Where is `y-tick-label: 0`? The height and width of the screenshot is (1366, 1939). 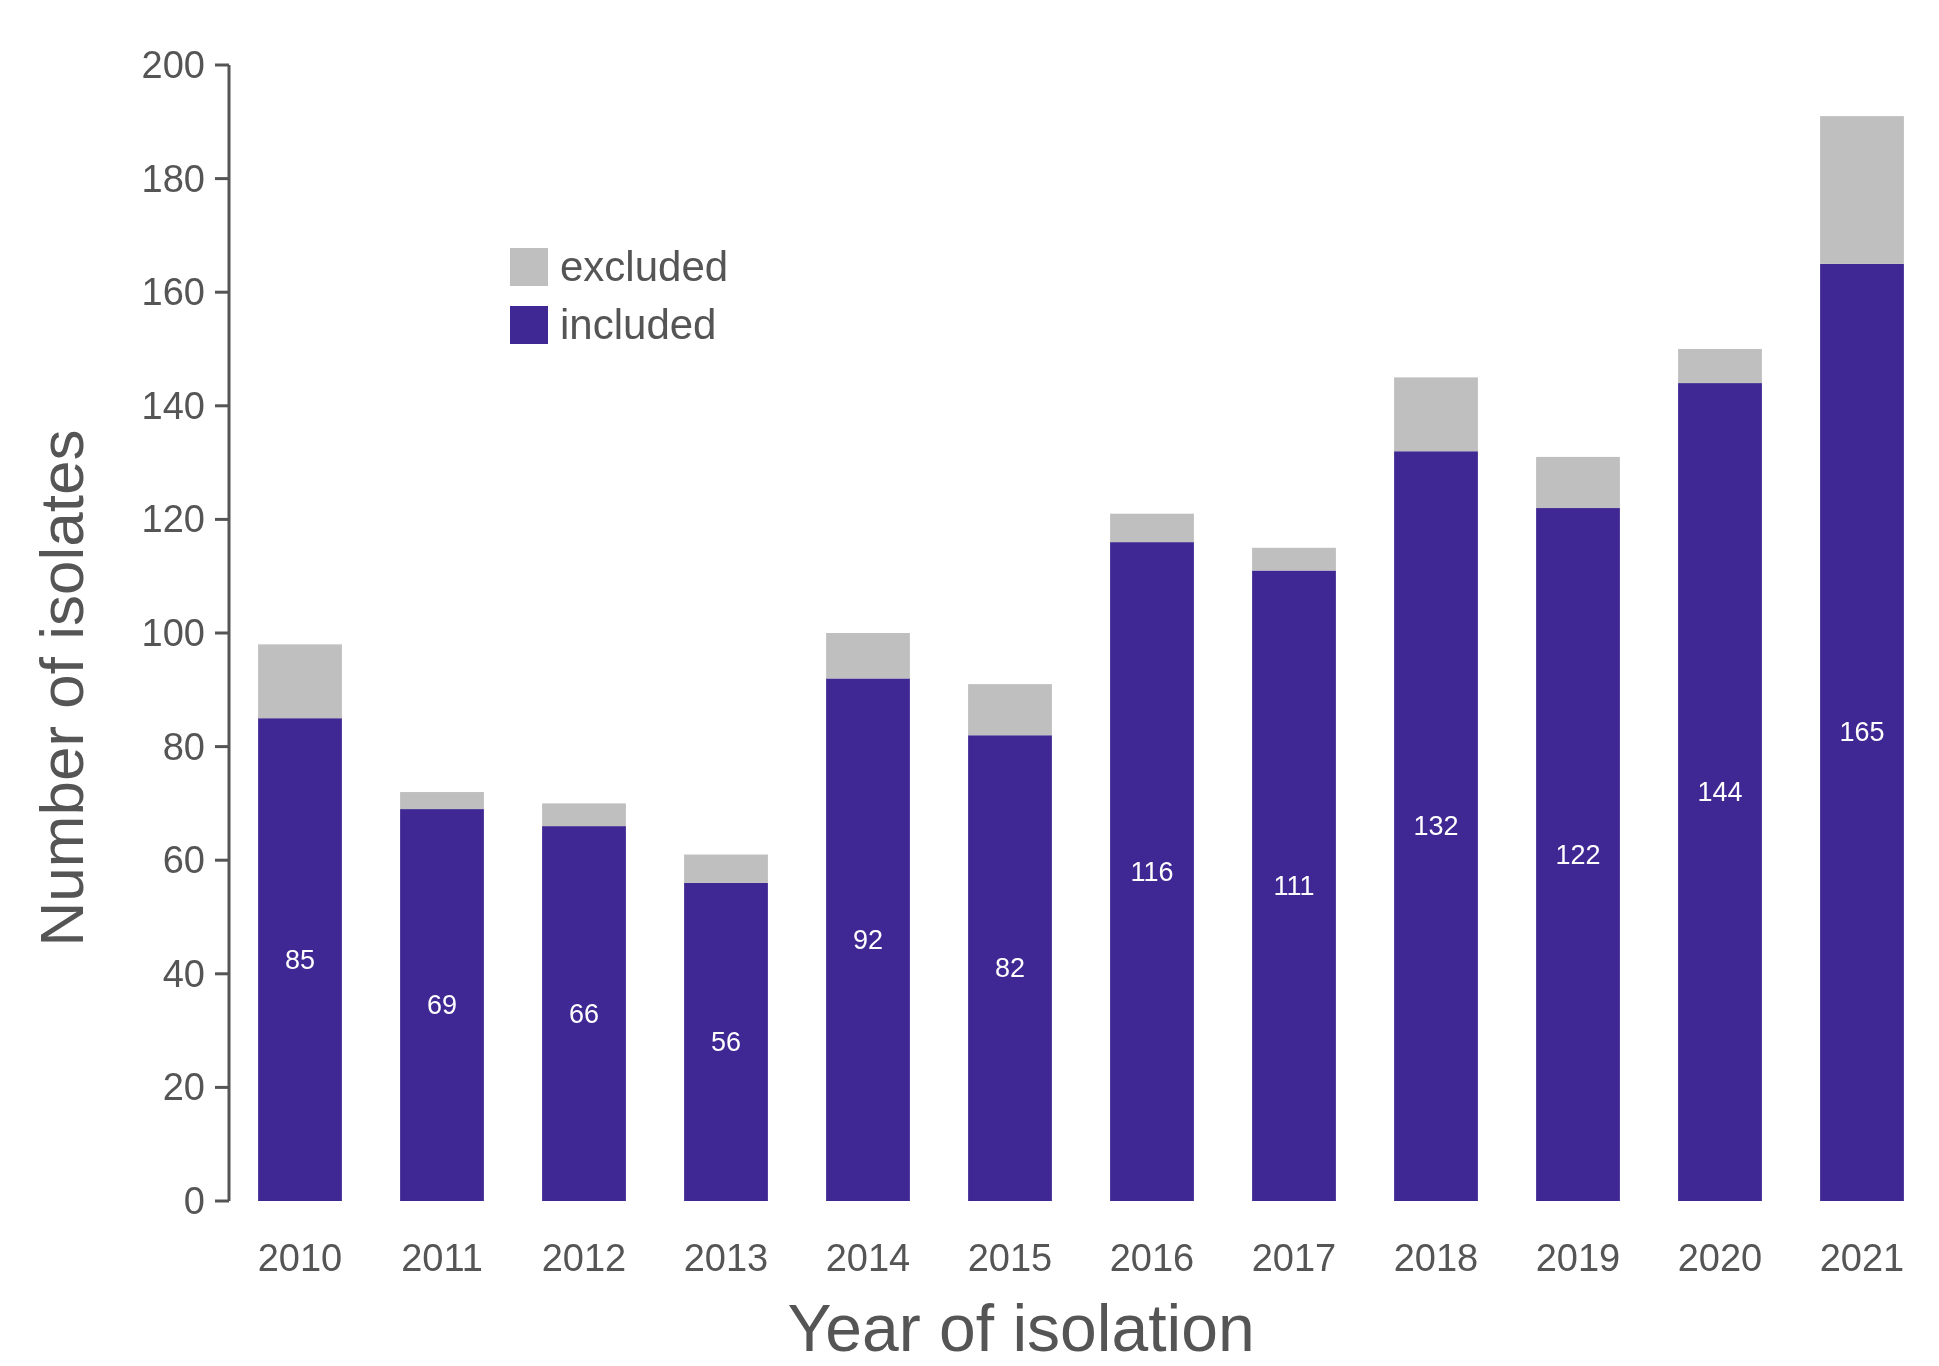 y-tick-label: 0 is located at coordinates (194, 1201).